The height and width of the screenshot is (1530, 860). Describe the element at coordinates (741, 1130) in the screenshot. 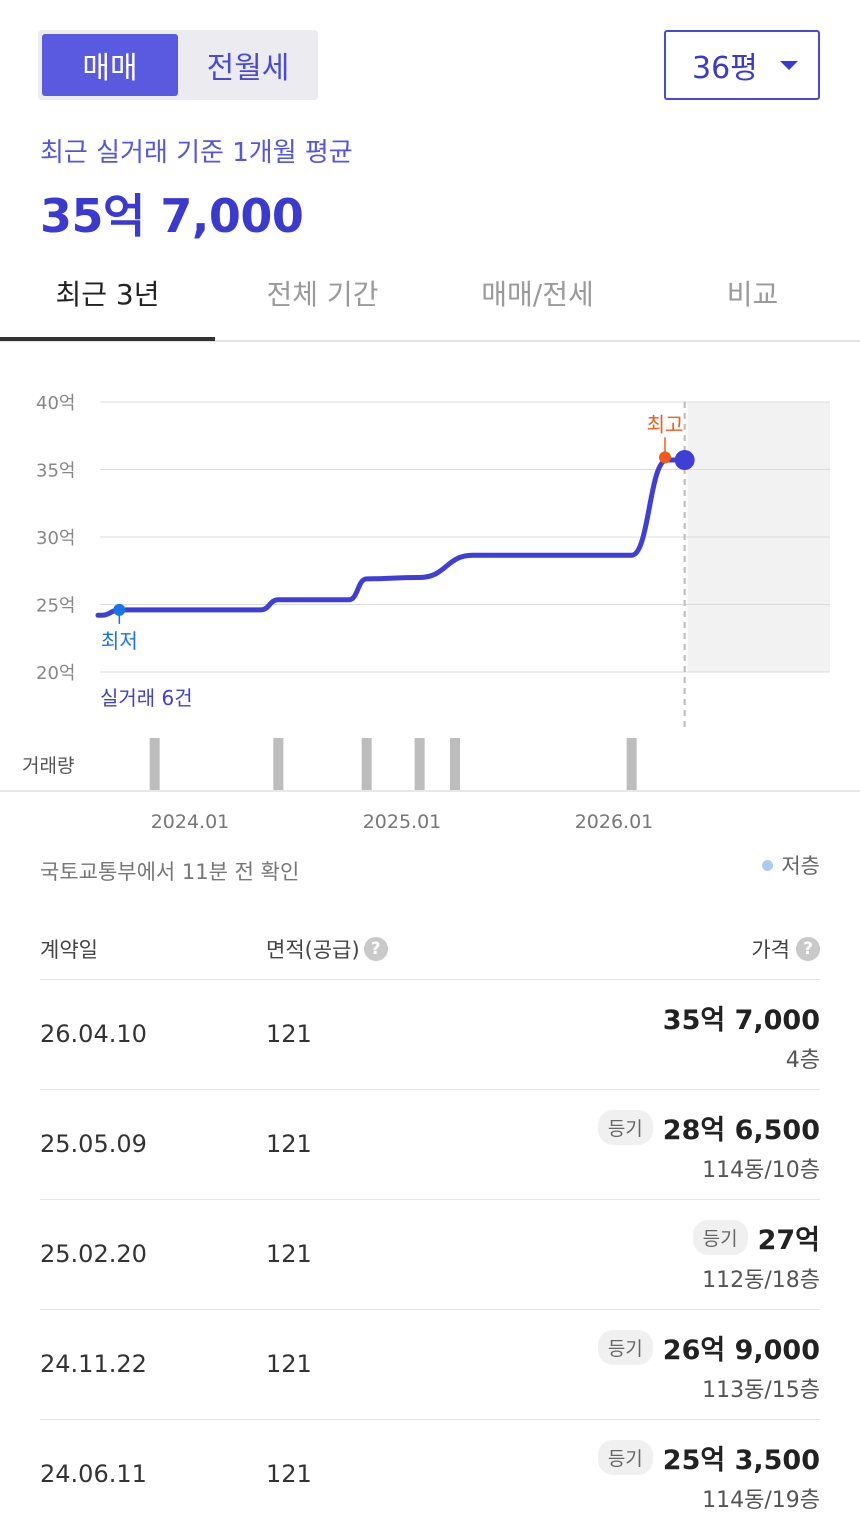

I see `row-price: 28억 6,500` at that location.